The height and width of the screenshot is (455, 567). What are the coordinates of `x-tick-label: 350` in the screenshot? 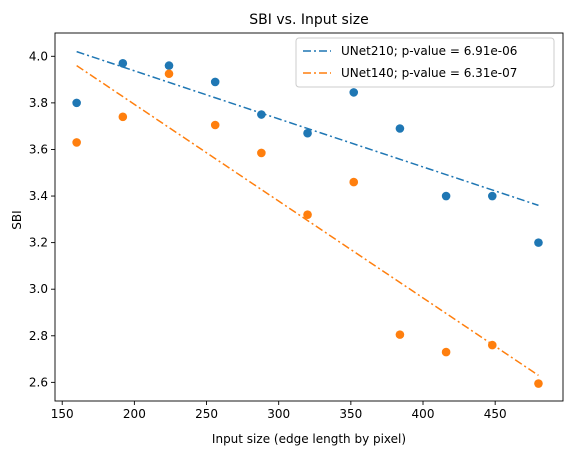 It's located at (350, 414).